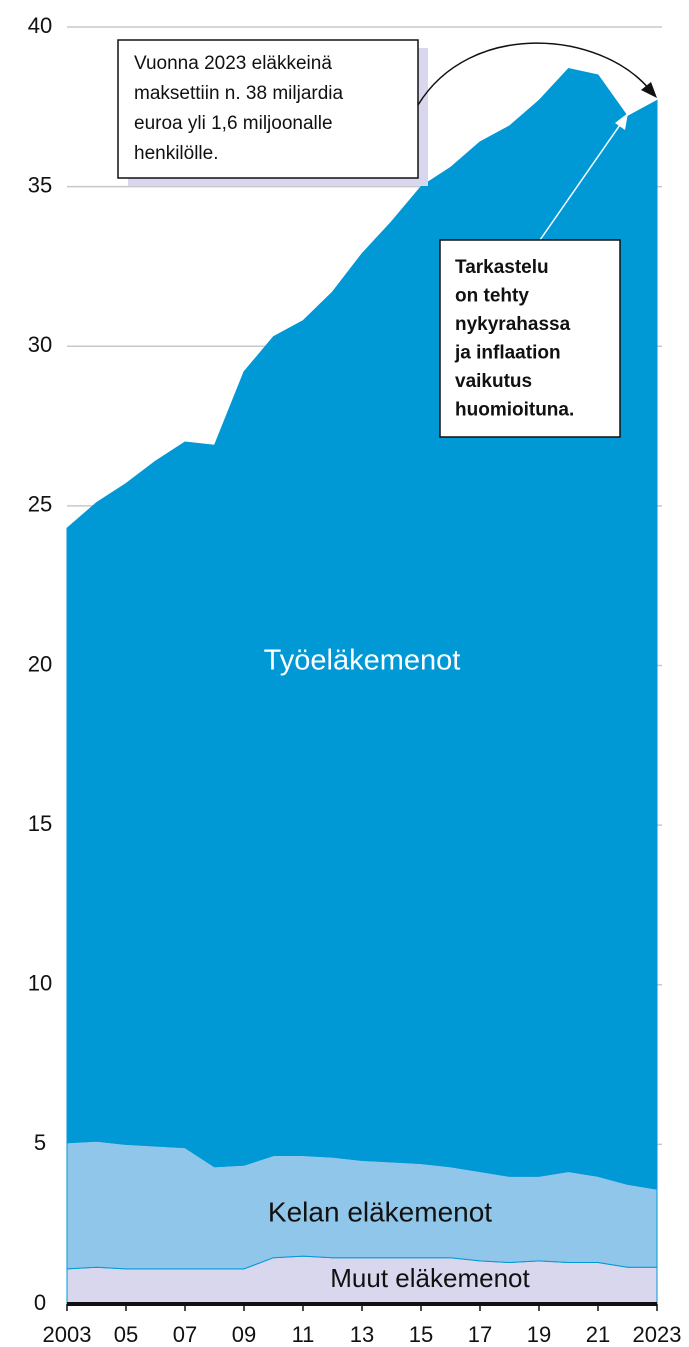  I want to click on x-tick-label: 13, so click(362, 1334).